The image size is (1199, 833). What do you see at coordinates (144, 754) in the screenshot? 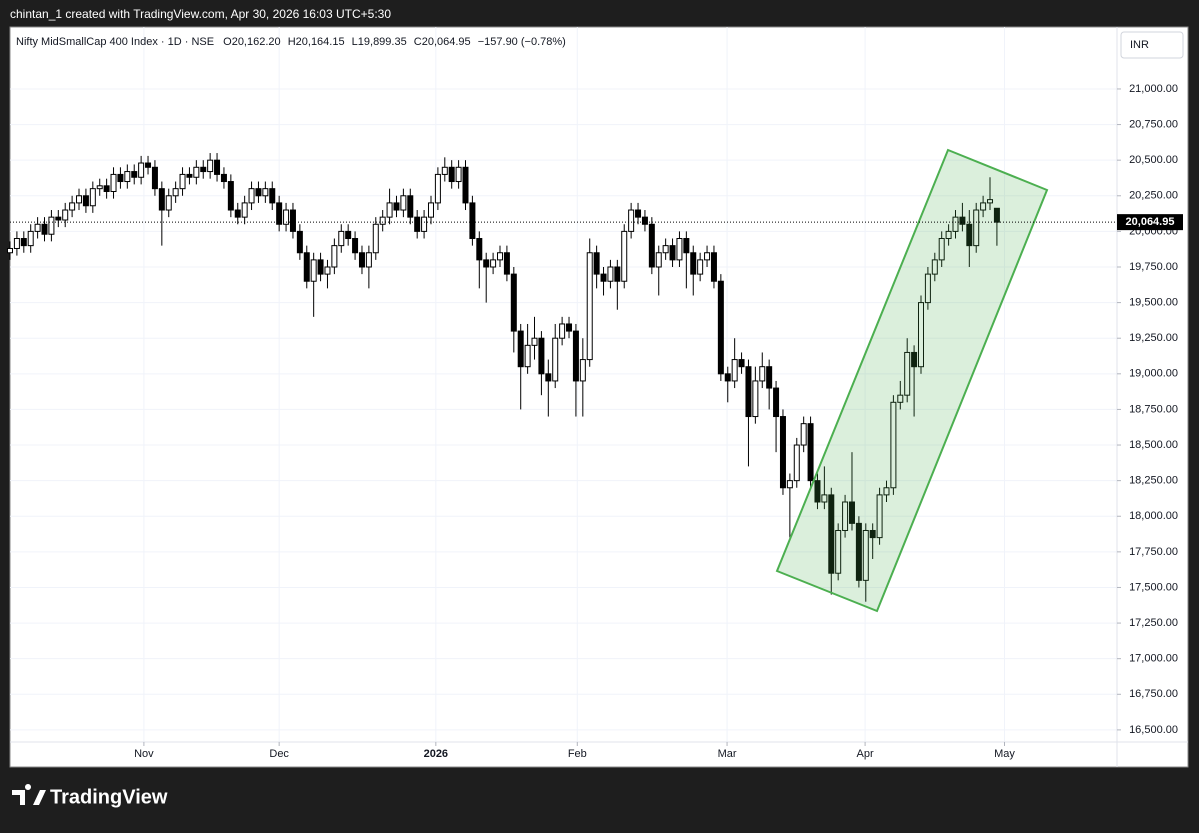
I see `x-tick-label: Nov` at bounding box center [144, 754].